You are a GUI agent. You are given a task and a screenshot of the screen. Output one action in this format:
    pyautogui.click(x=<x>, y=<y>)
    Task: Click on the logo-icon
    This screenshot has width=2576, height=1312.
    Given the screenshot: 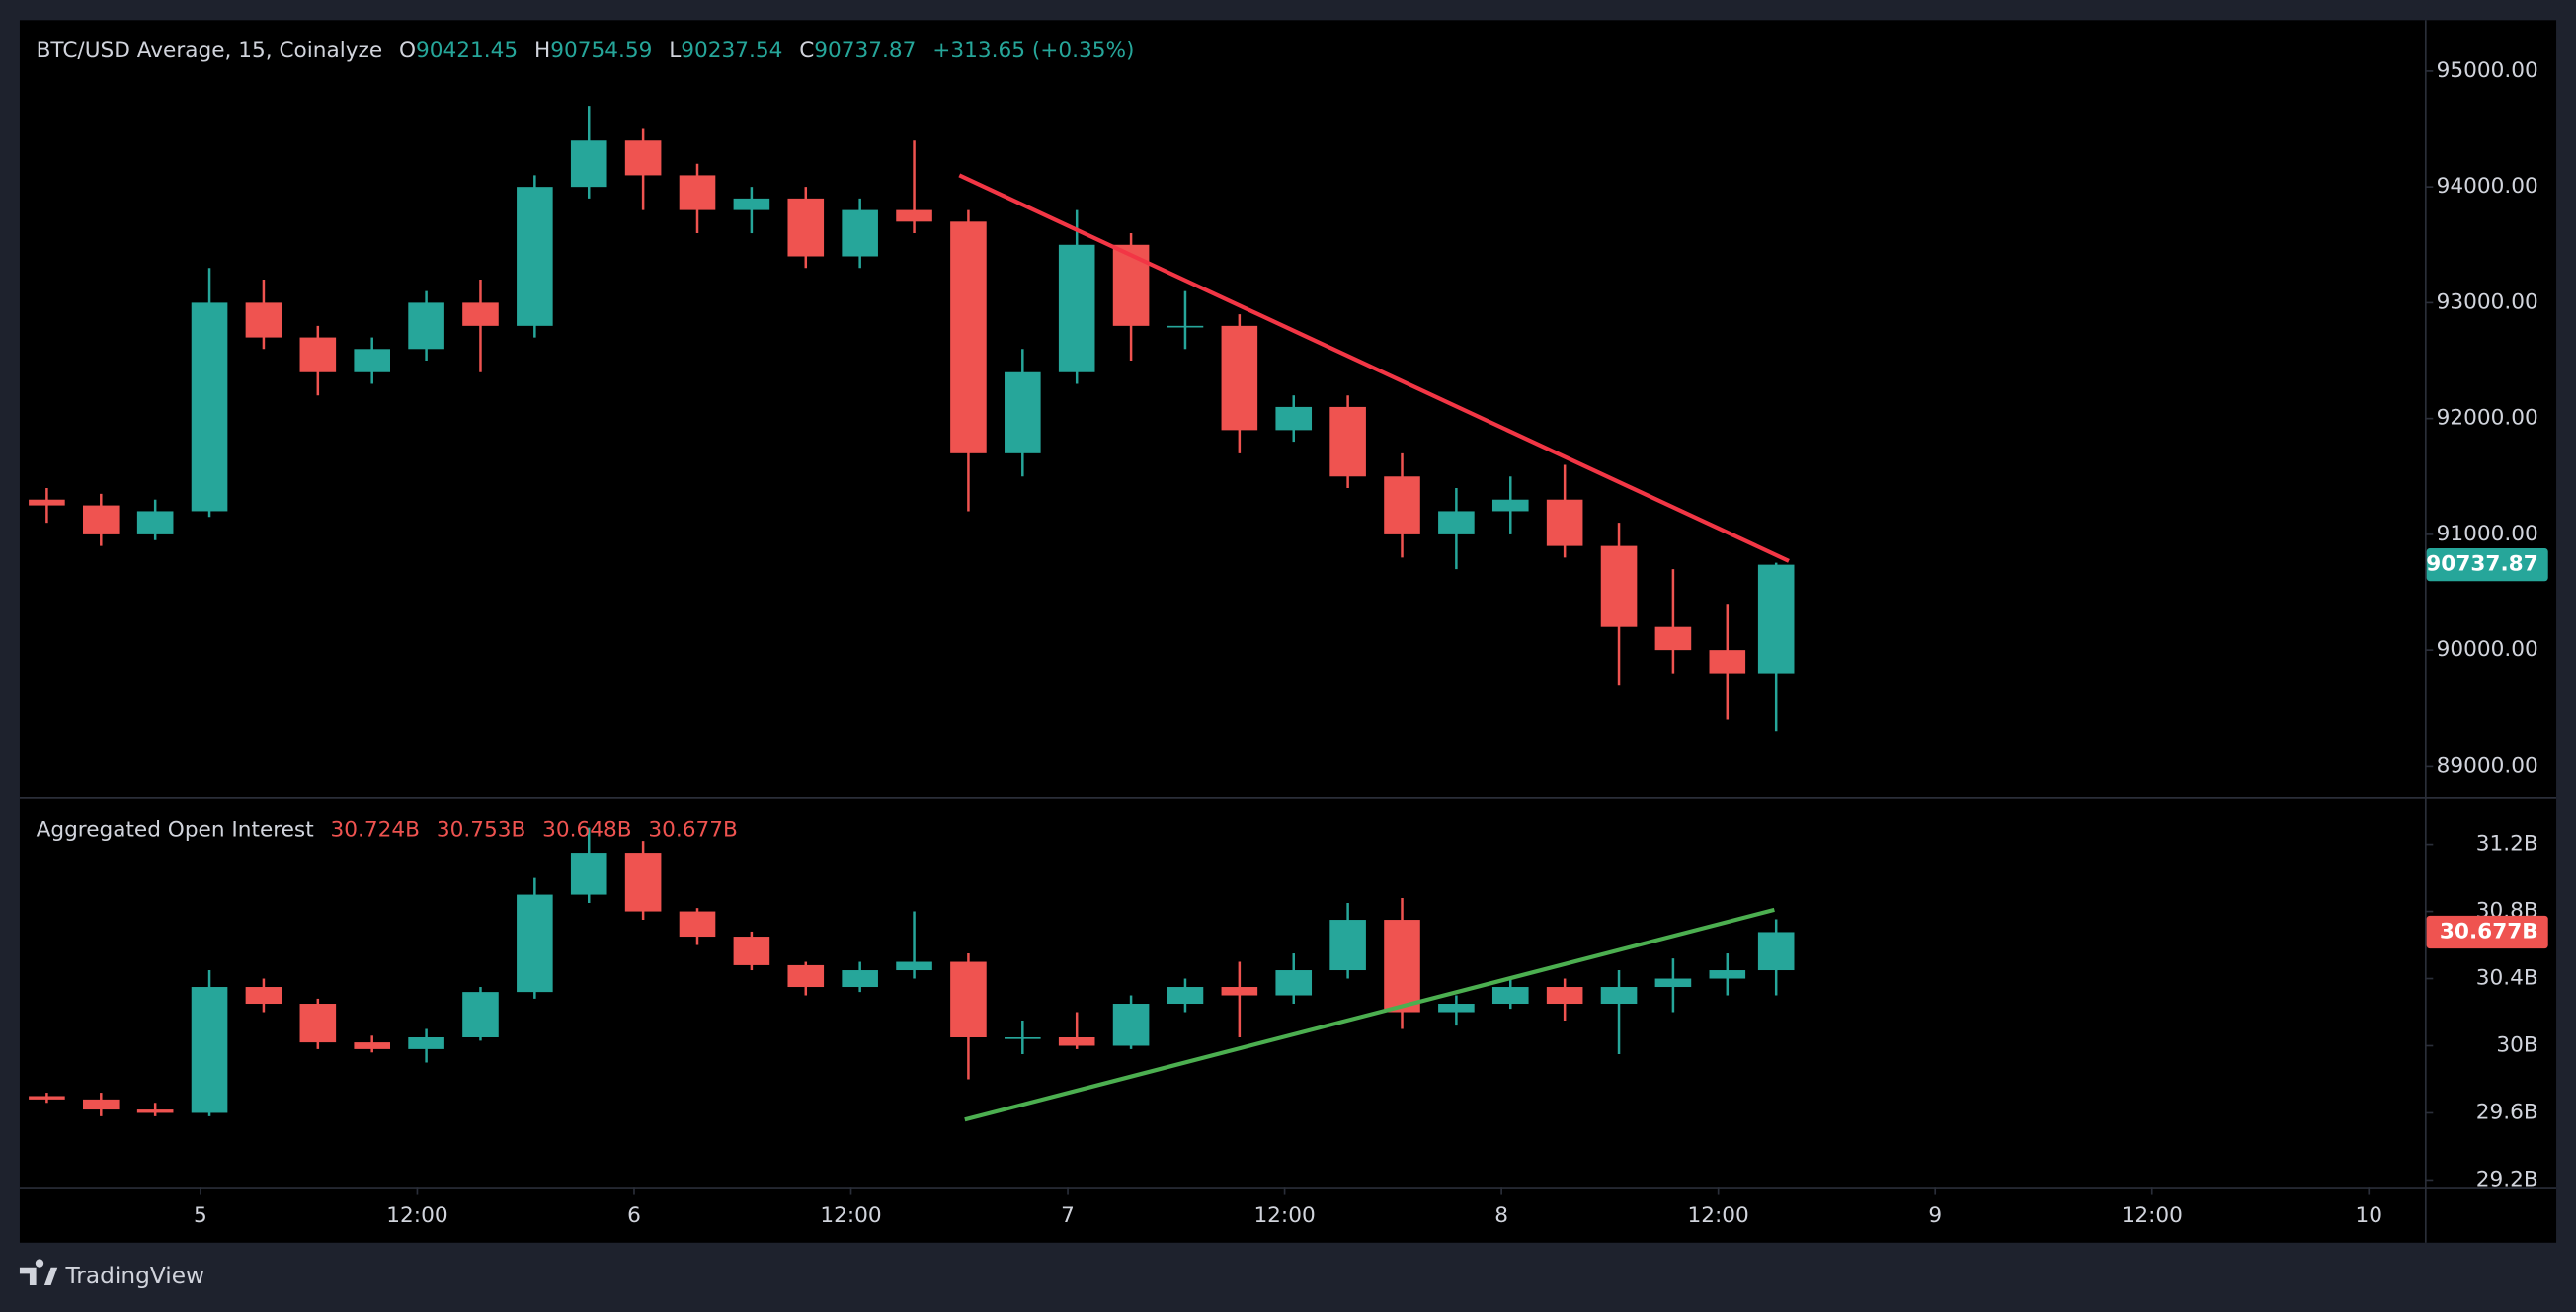 What is the action you would take?
    pyautogui.click(x=38, y=1272)
    